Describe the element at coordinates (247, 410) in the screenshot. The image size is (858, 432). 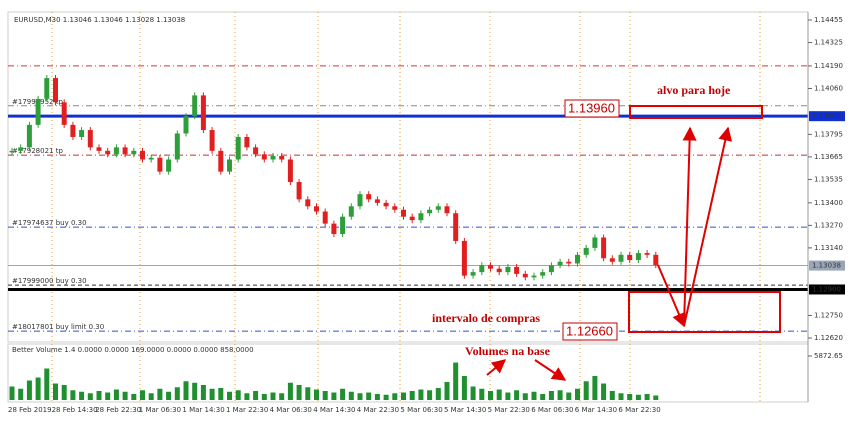
I see `x-tick-label: 1 Mar 22:30` at that location.